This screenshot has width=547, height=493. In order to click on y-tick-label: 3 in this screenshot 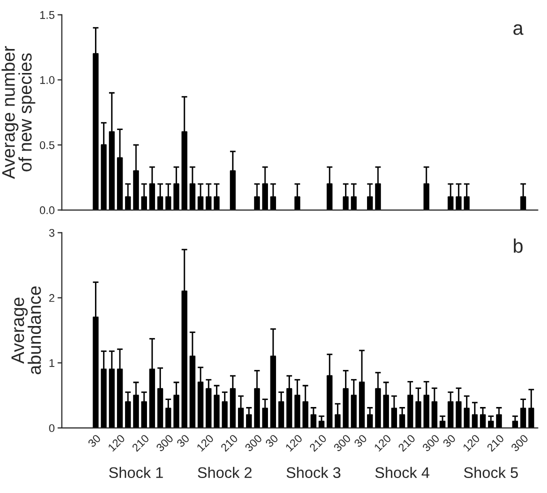, I will do `click(51, 232)`.